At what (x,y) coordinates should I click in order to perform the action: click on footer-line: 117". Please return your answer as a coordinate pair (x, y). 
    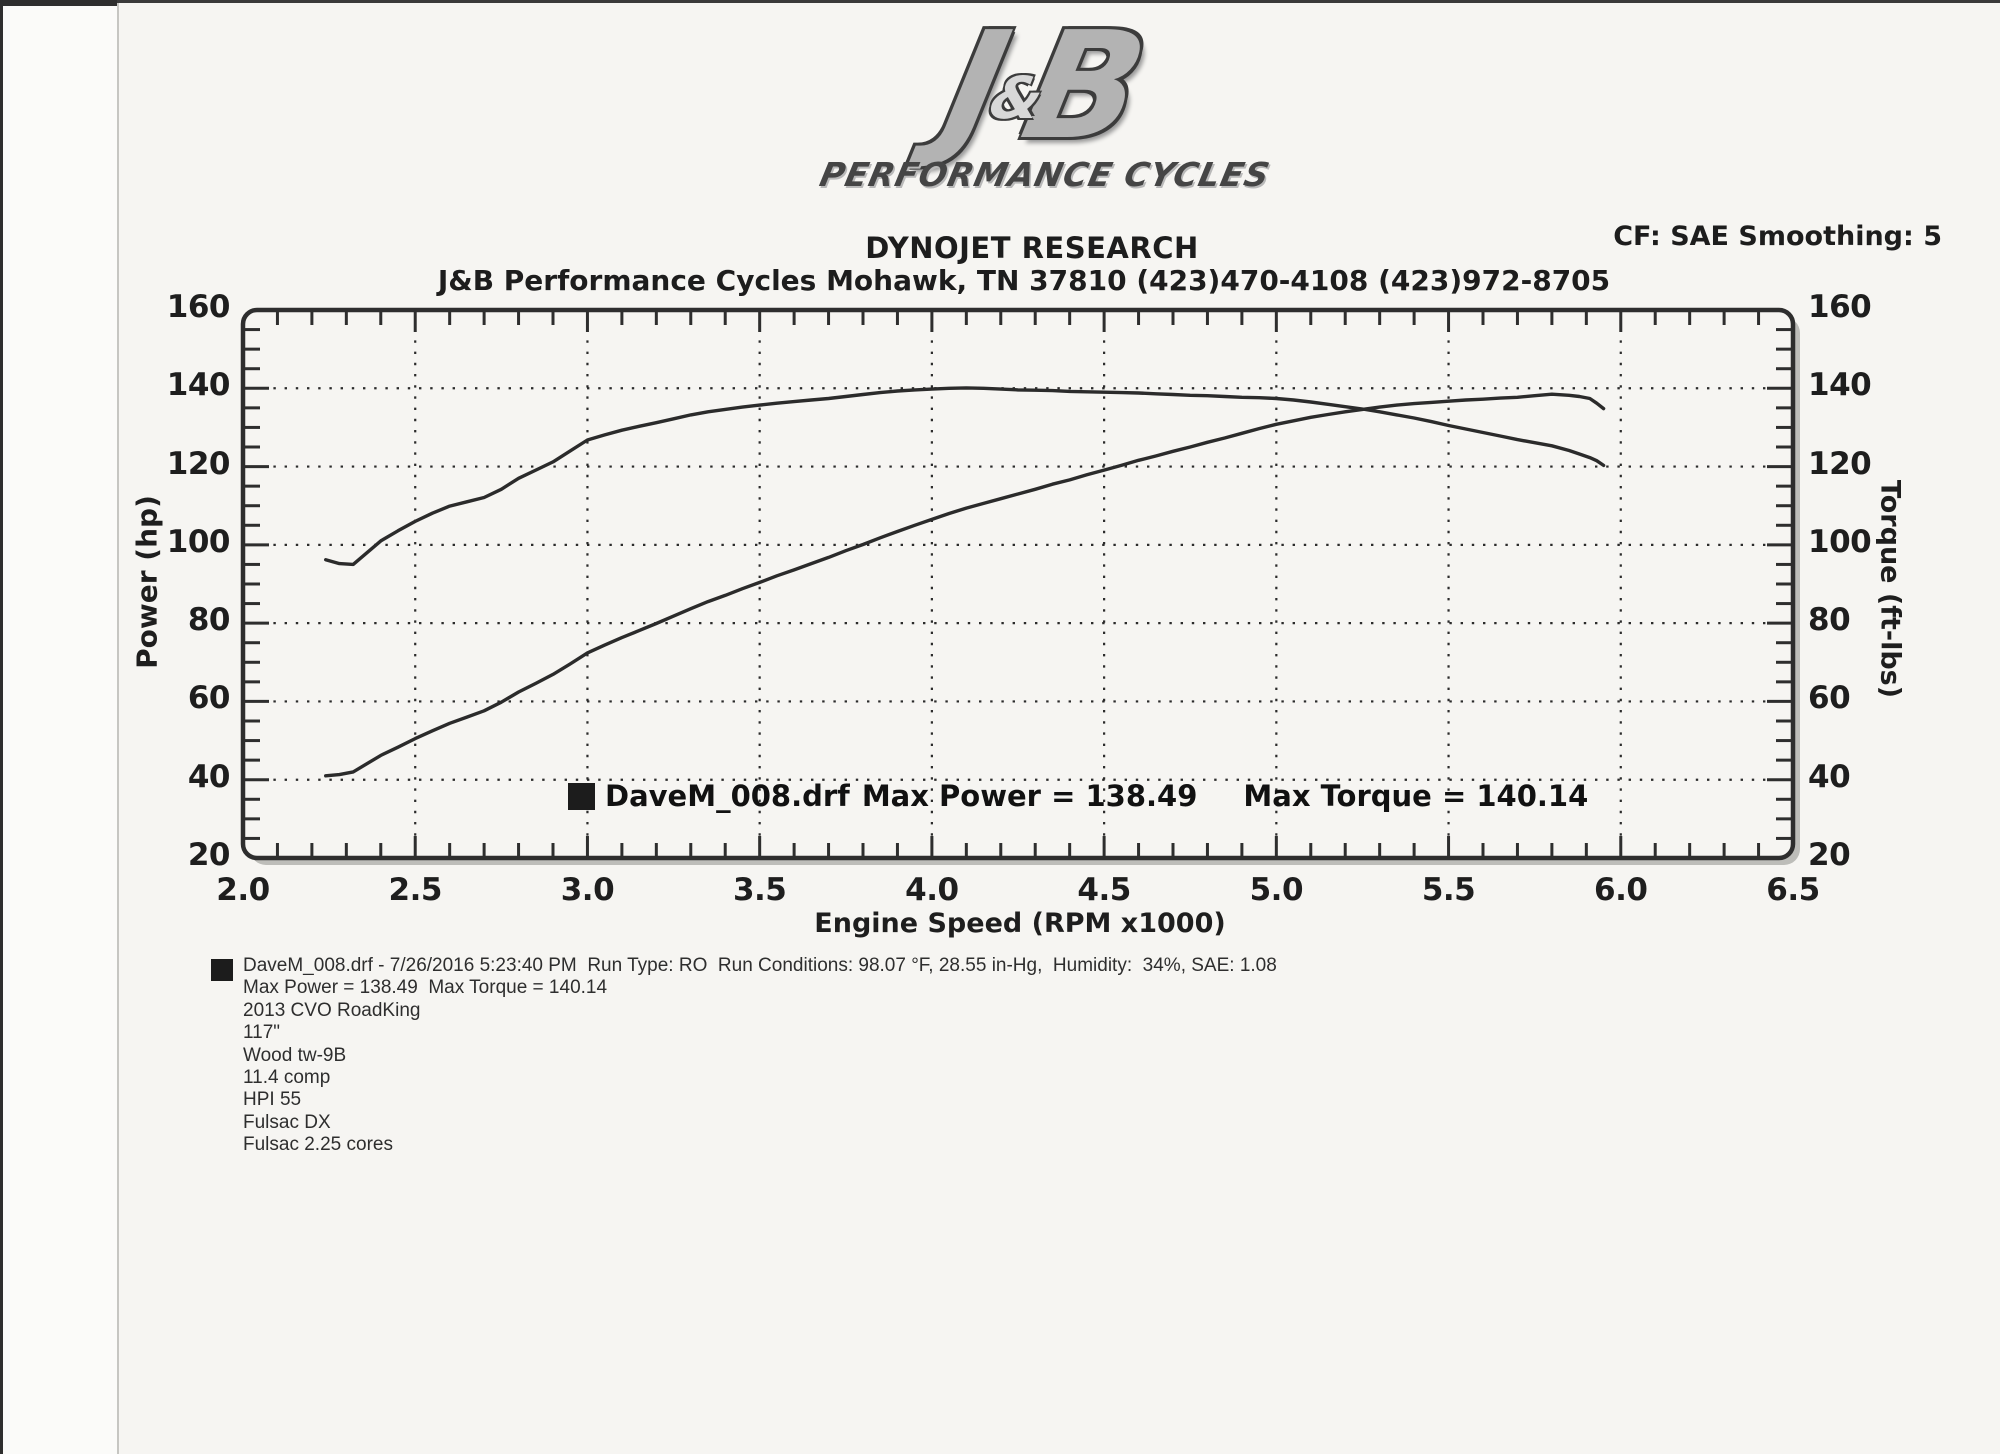
    Looking at the image, I should click on (262, 1033).